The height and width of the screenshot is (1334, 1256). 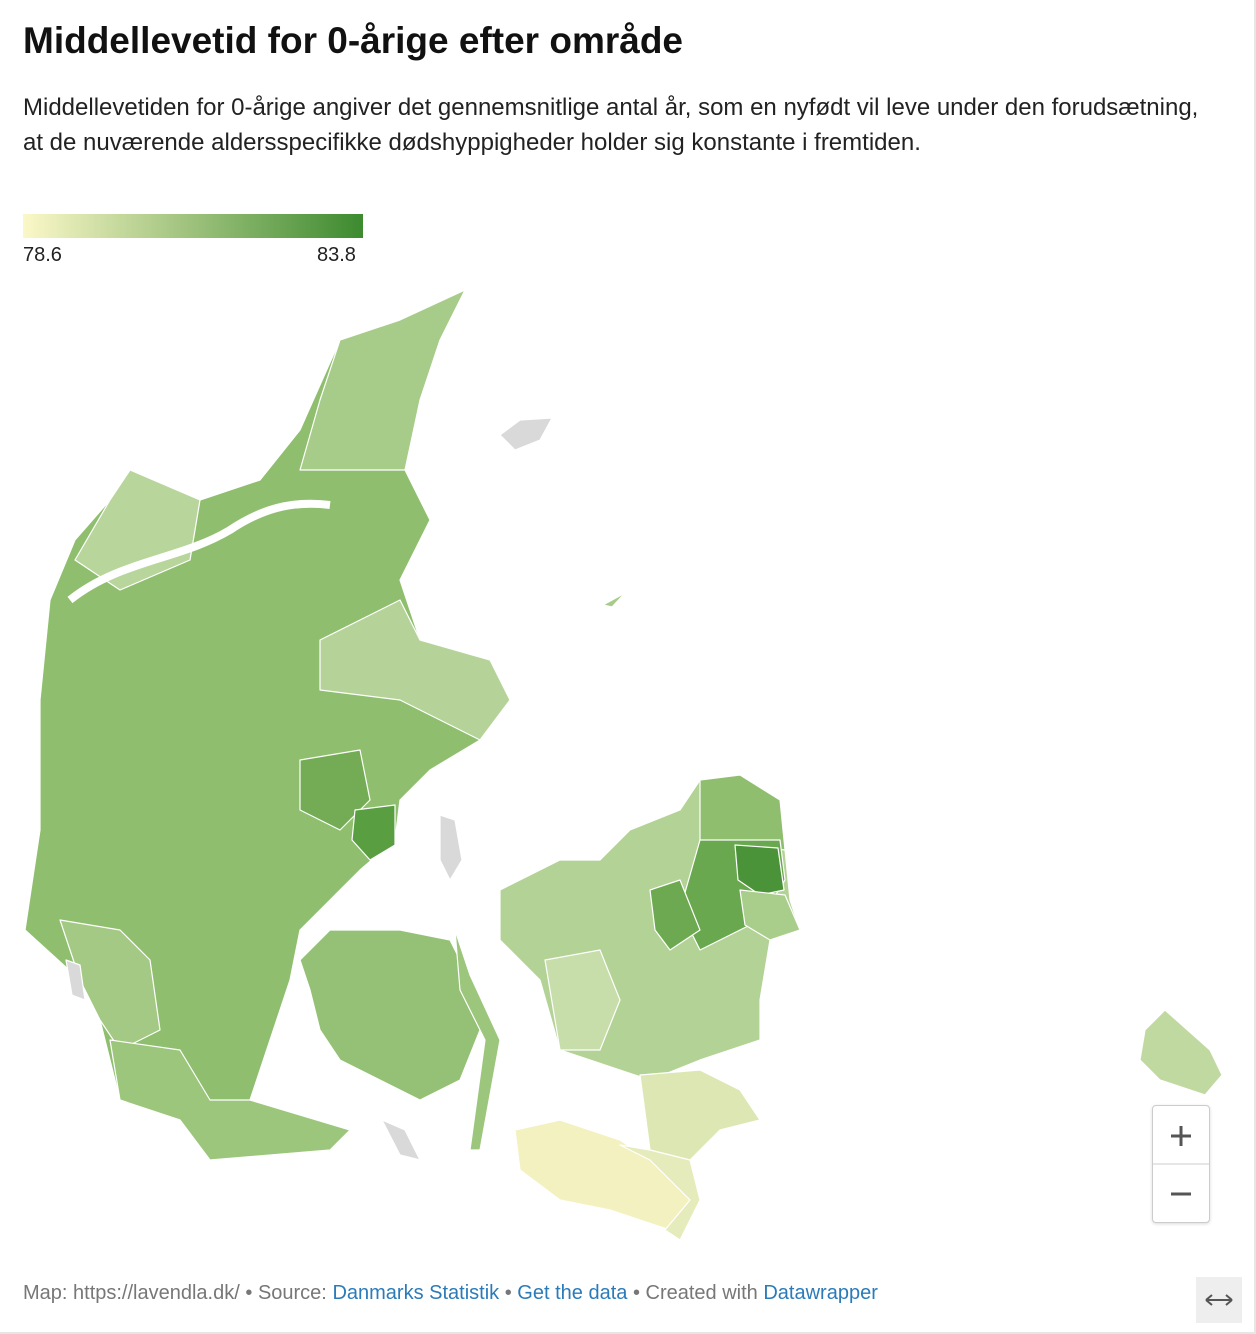 I want to click on datawrapper-link: Datawrapper, so click(x=820, y=1293).